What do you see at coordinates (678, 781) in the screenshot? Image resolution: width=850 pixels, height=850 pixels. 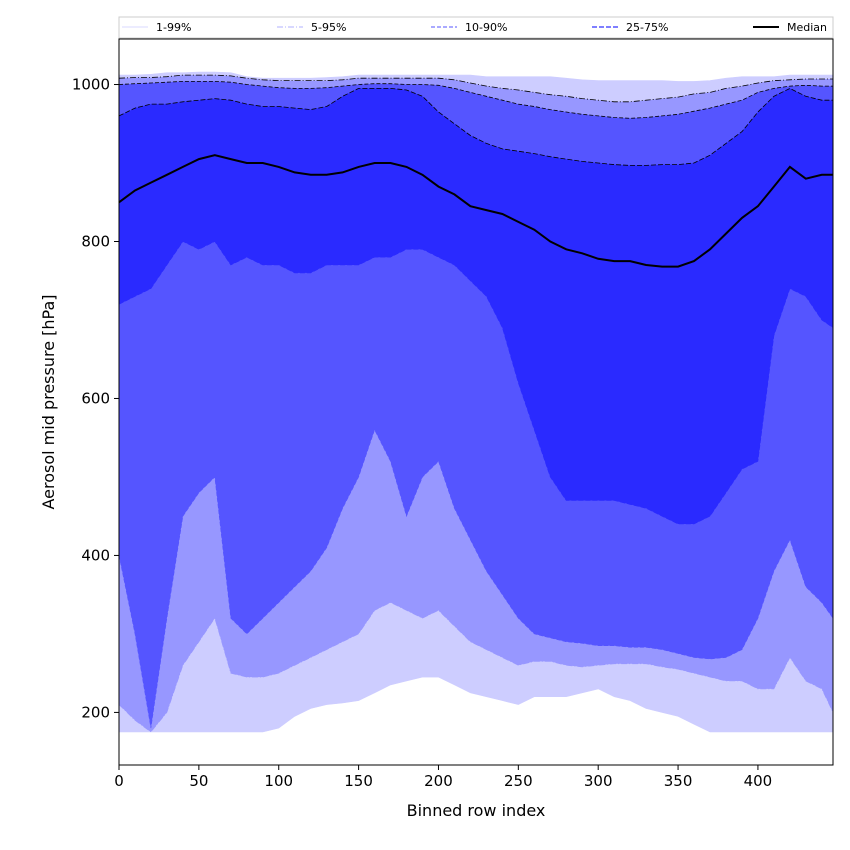 I see `x-tick-label: 350` at bounding box center [678, 781].